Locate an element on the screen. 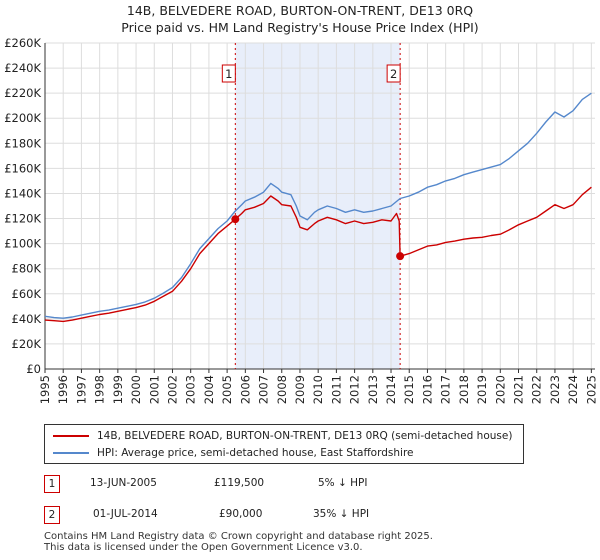  transaction-marker: 2 is located at coordinates (52, 515).